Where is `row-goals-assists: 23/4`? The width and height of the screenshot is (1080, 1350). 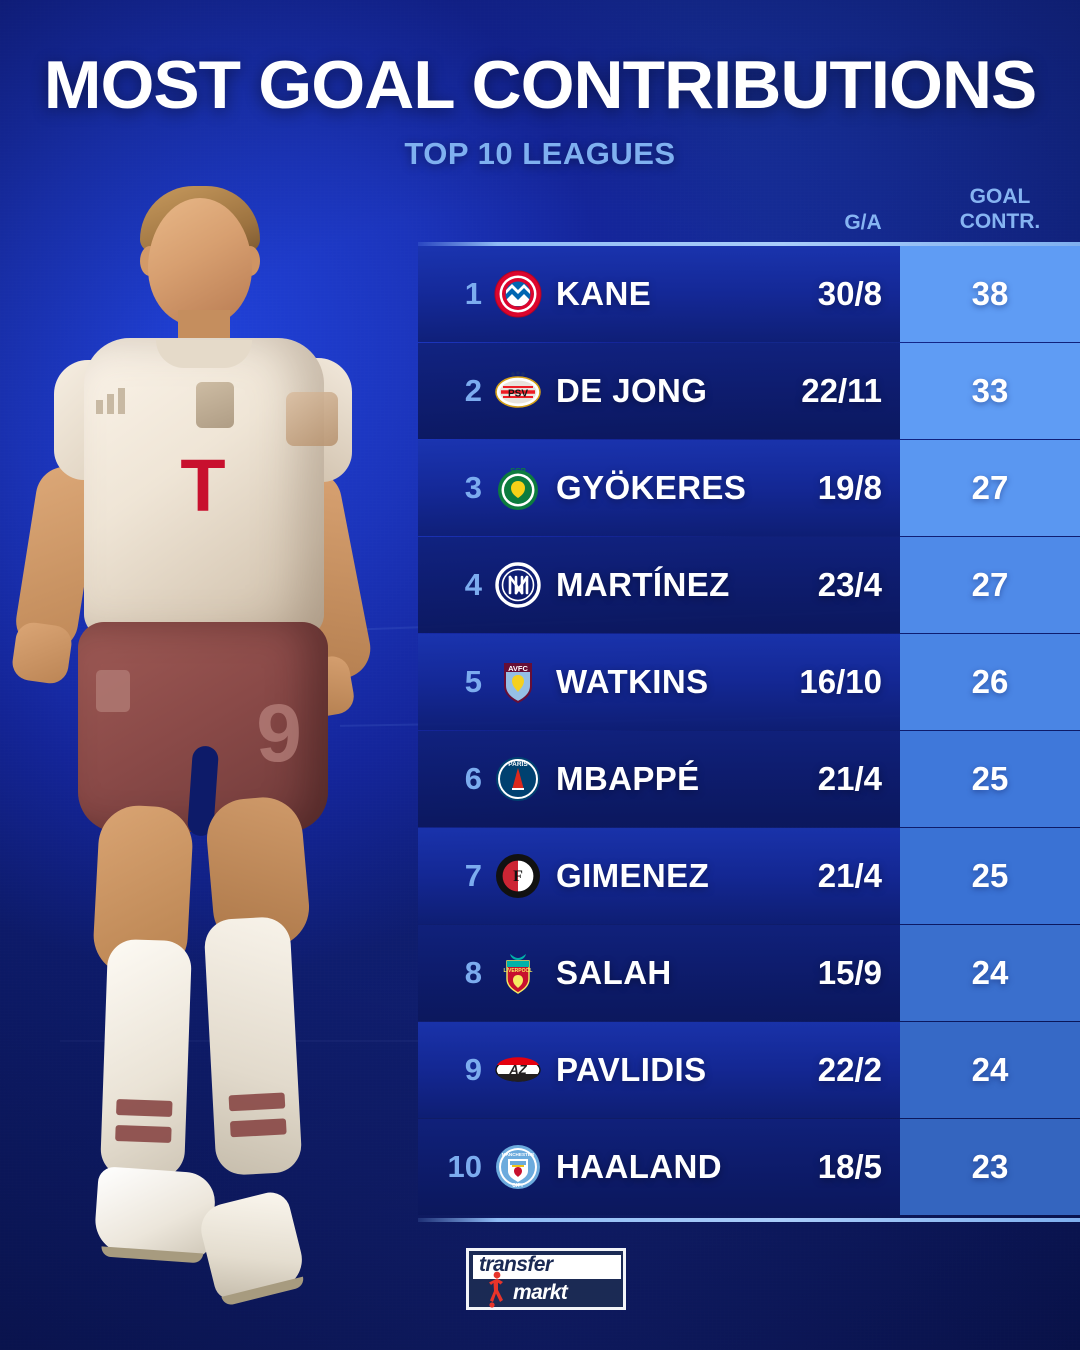 row-goals-assists: 23/4 is located at coordinates (849, 584).